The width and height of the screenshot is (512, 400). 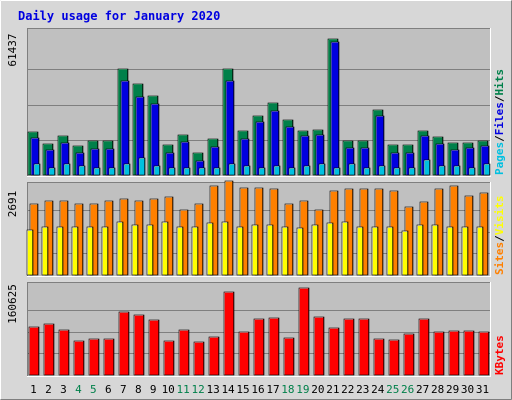 What do you see at coordinates (105, 251) in the screenshot?
I see `bar-sites-day-6-fill` at bounding box center [105, 251].